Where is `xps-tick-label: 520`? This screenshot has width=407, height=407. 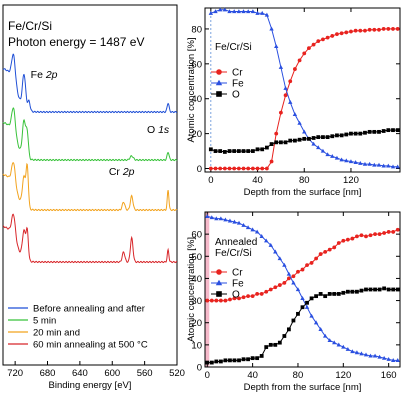
xps-tick-label: 520 is located at coordinates (177, 373).